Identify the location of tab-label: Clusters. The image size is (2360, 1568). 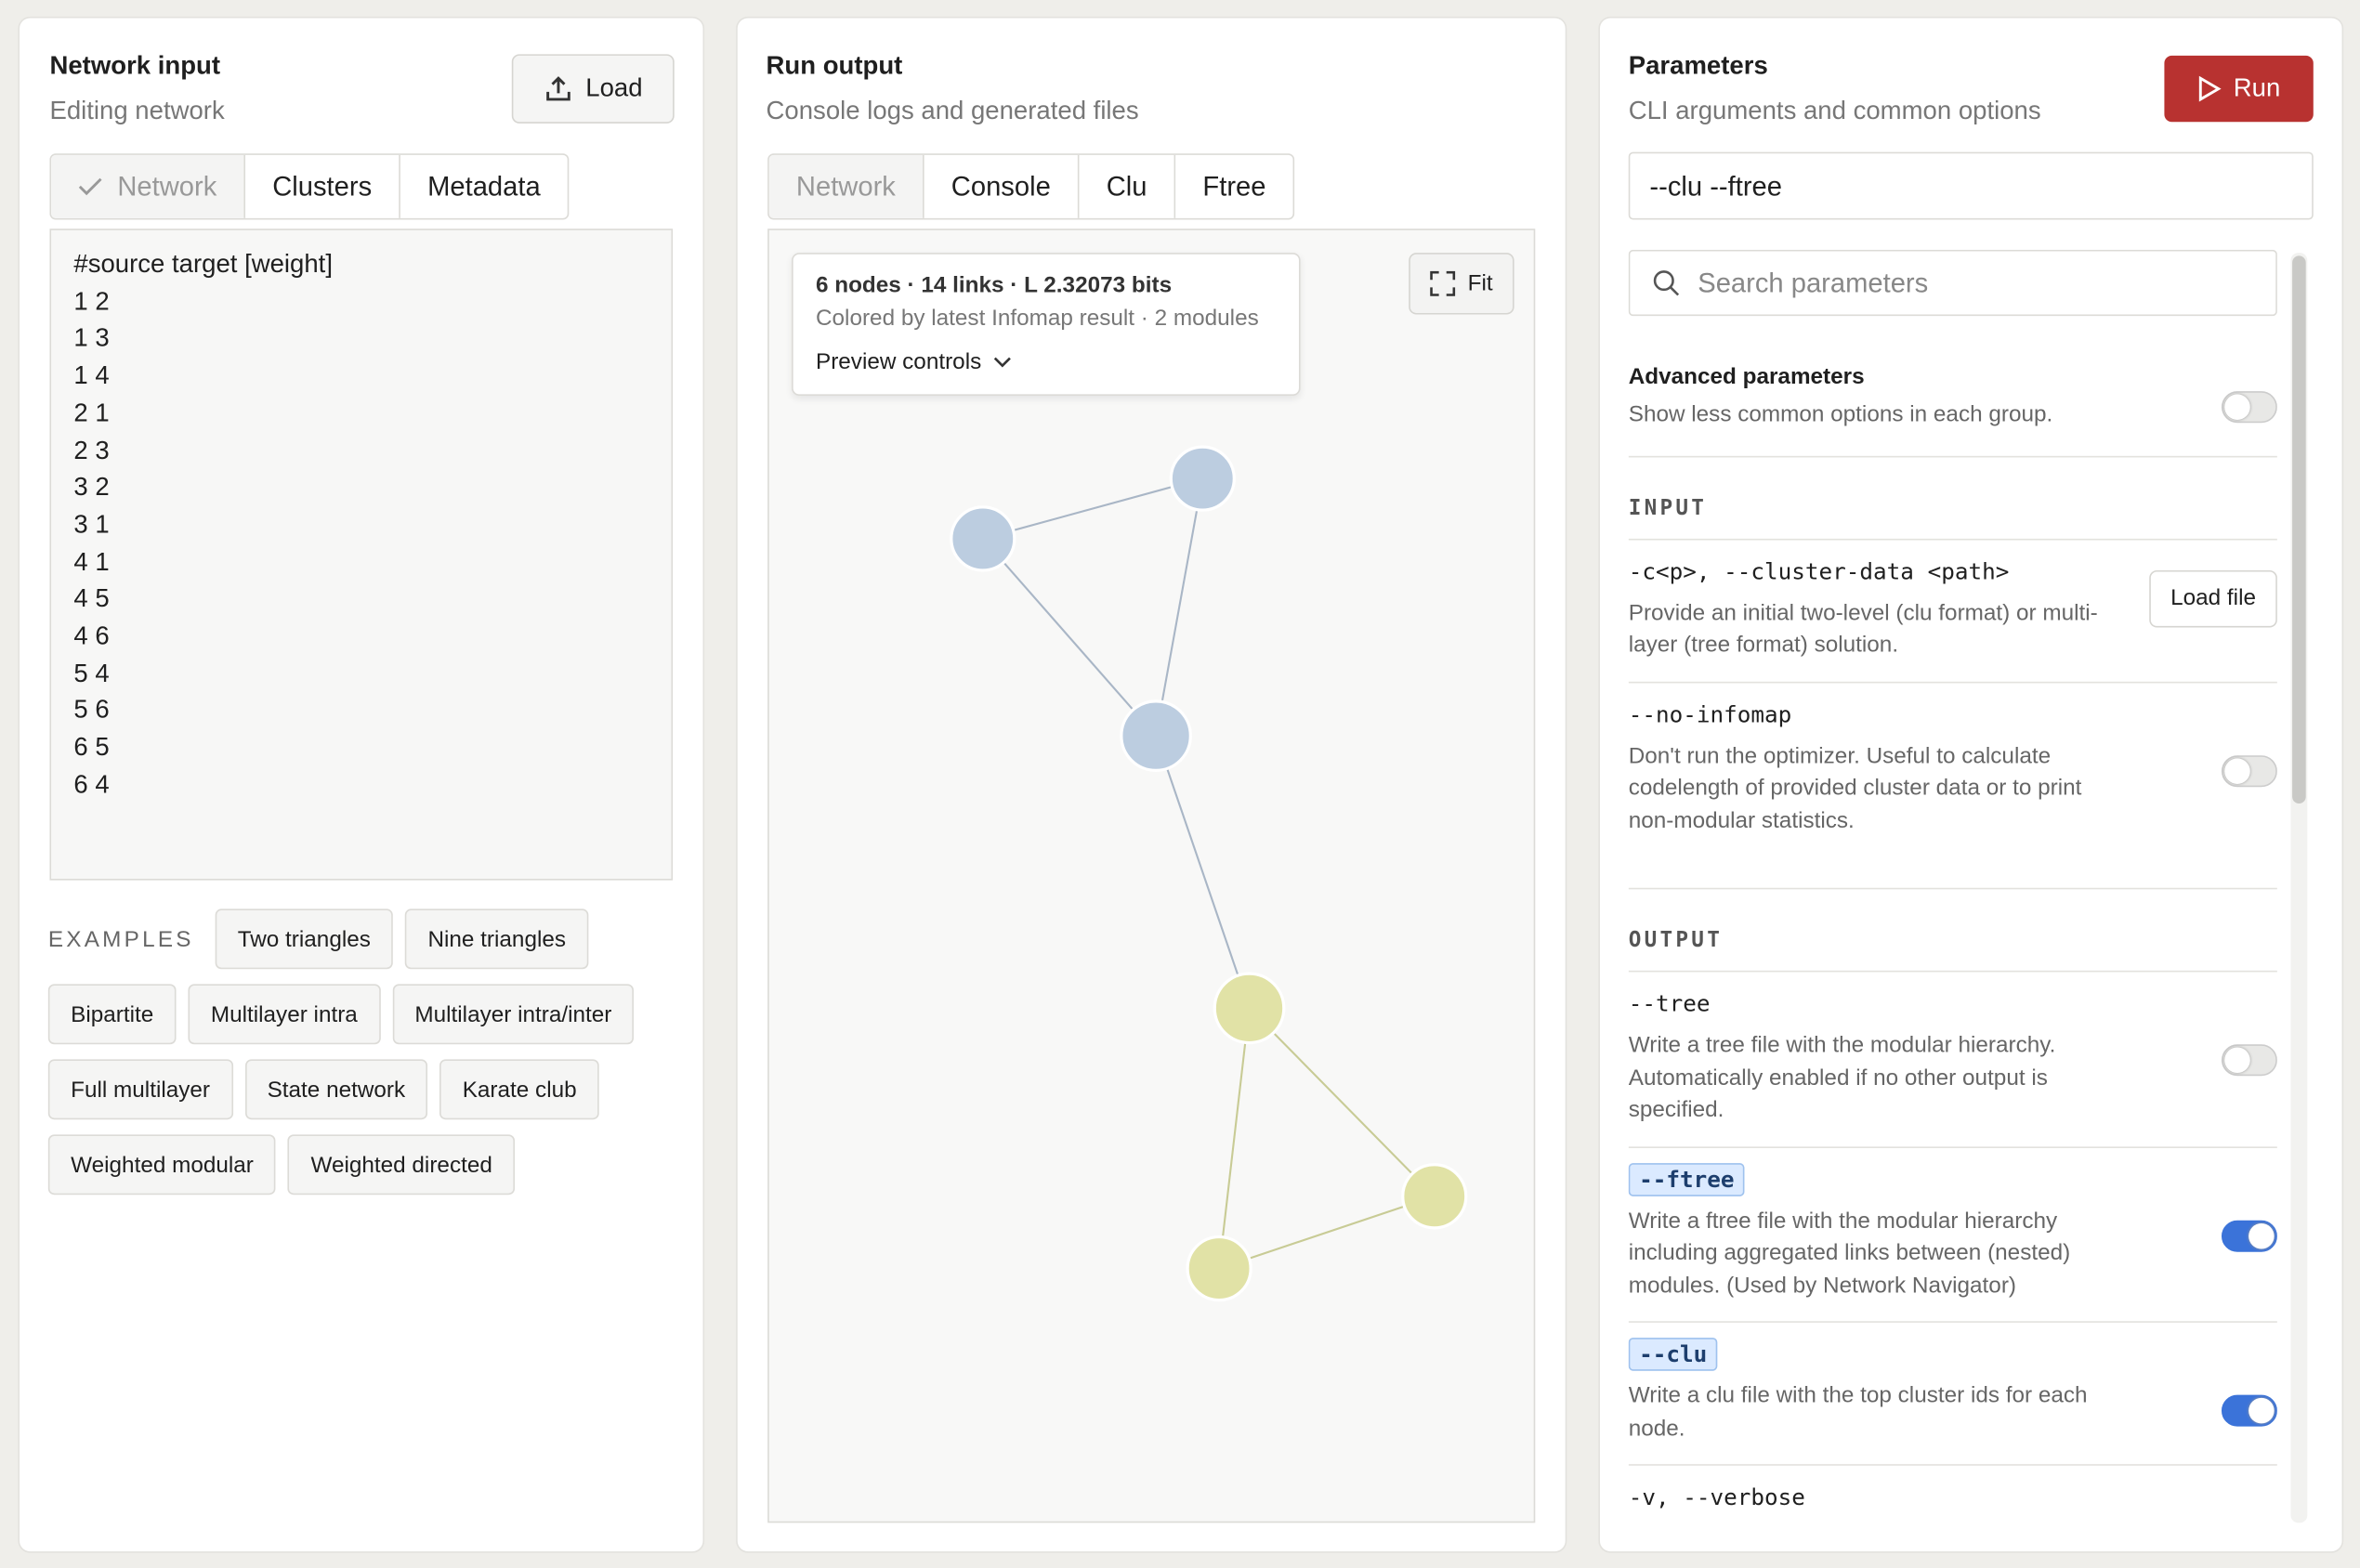
(323, 186).